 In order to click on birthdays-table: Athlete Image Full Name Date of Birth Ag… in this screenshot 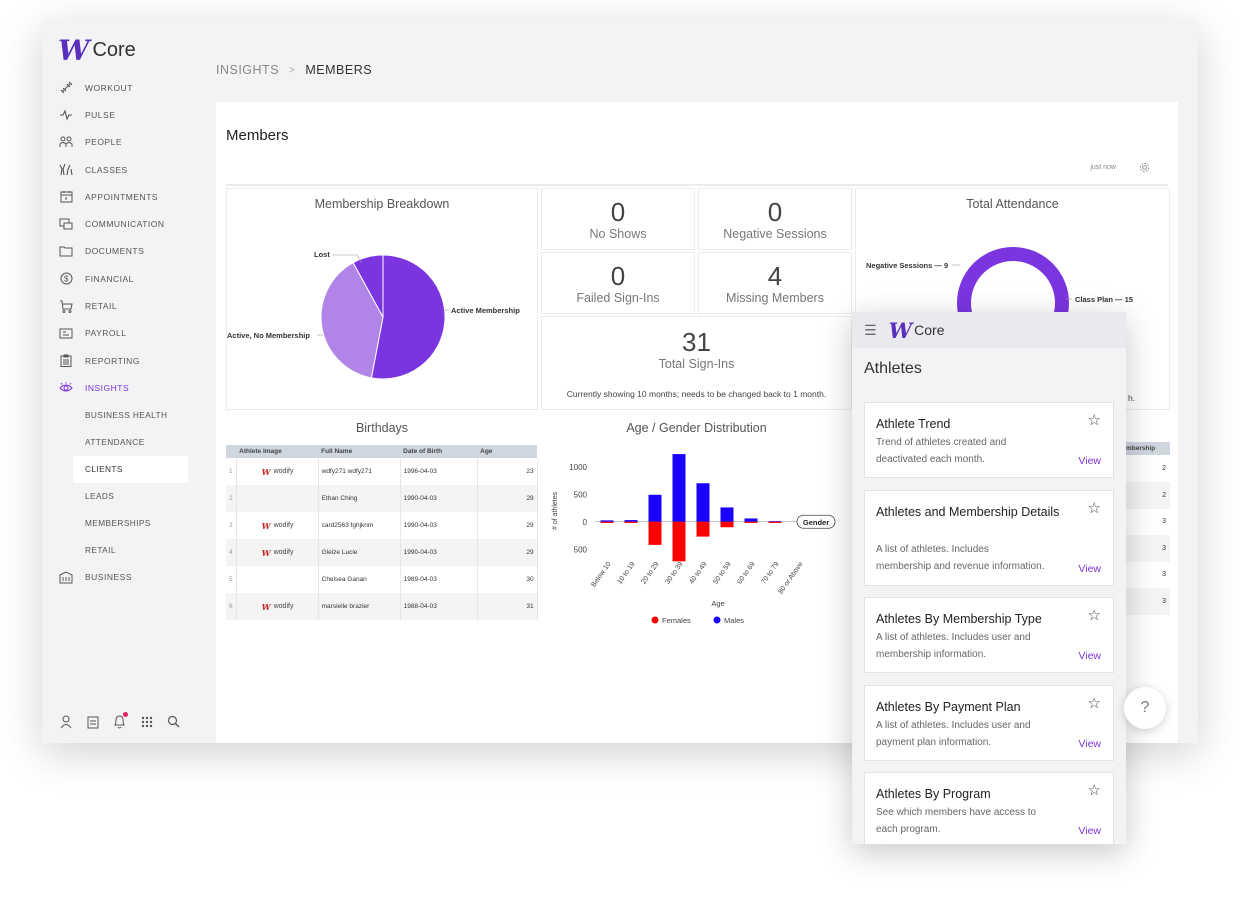, I will do `click(382, 532)`.